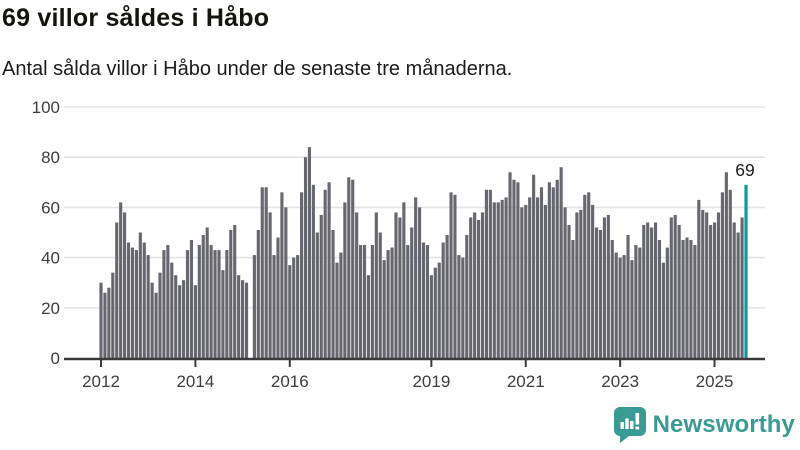  Describe the element at coordinates (46, 107) in the screenshot. I see `y-axis-label: 100` at that location.